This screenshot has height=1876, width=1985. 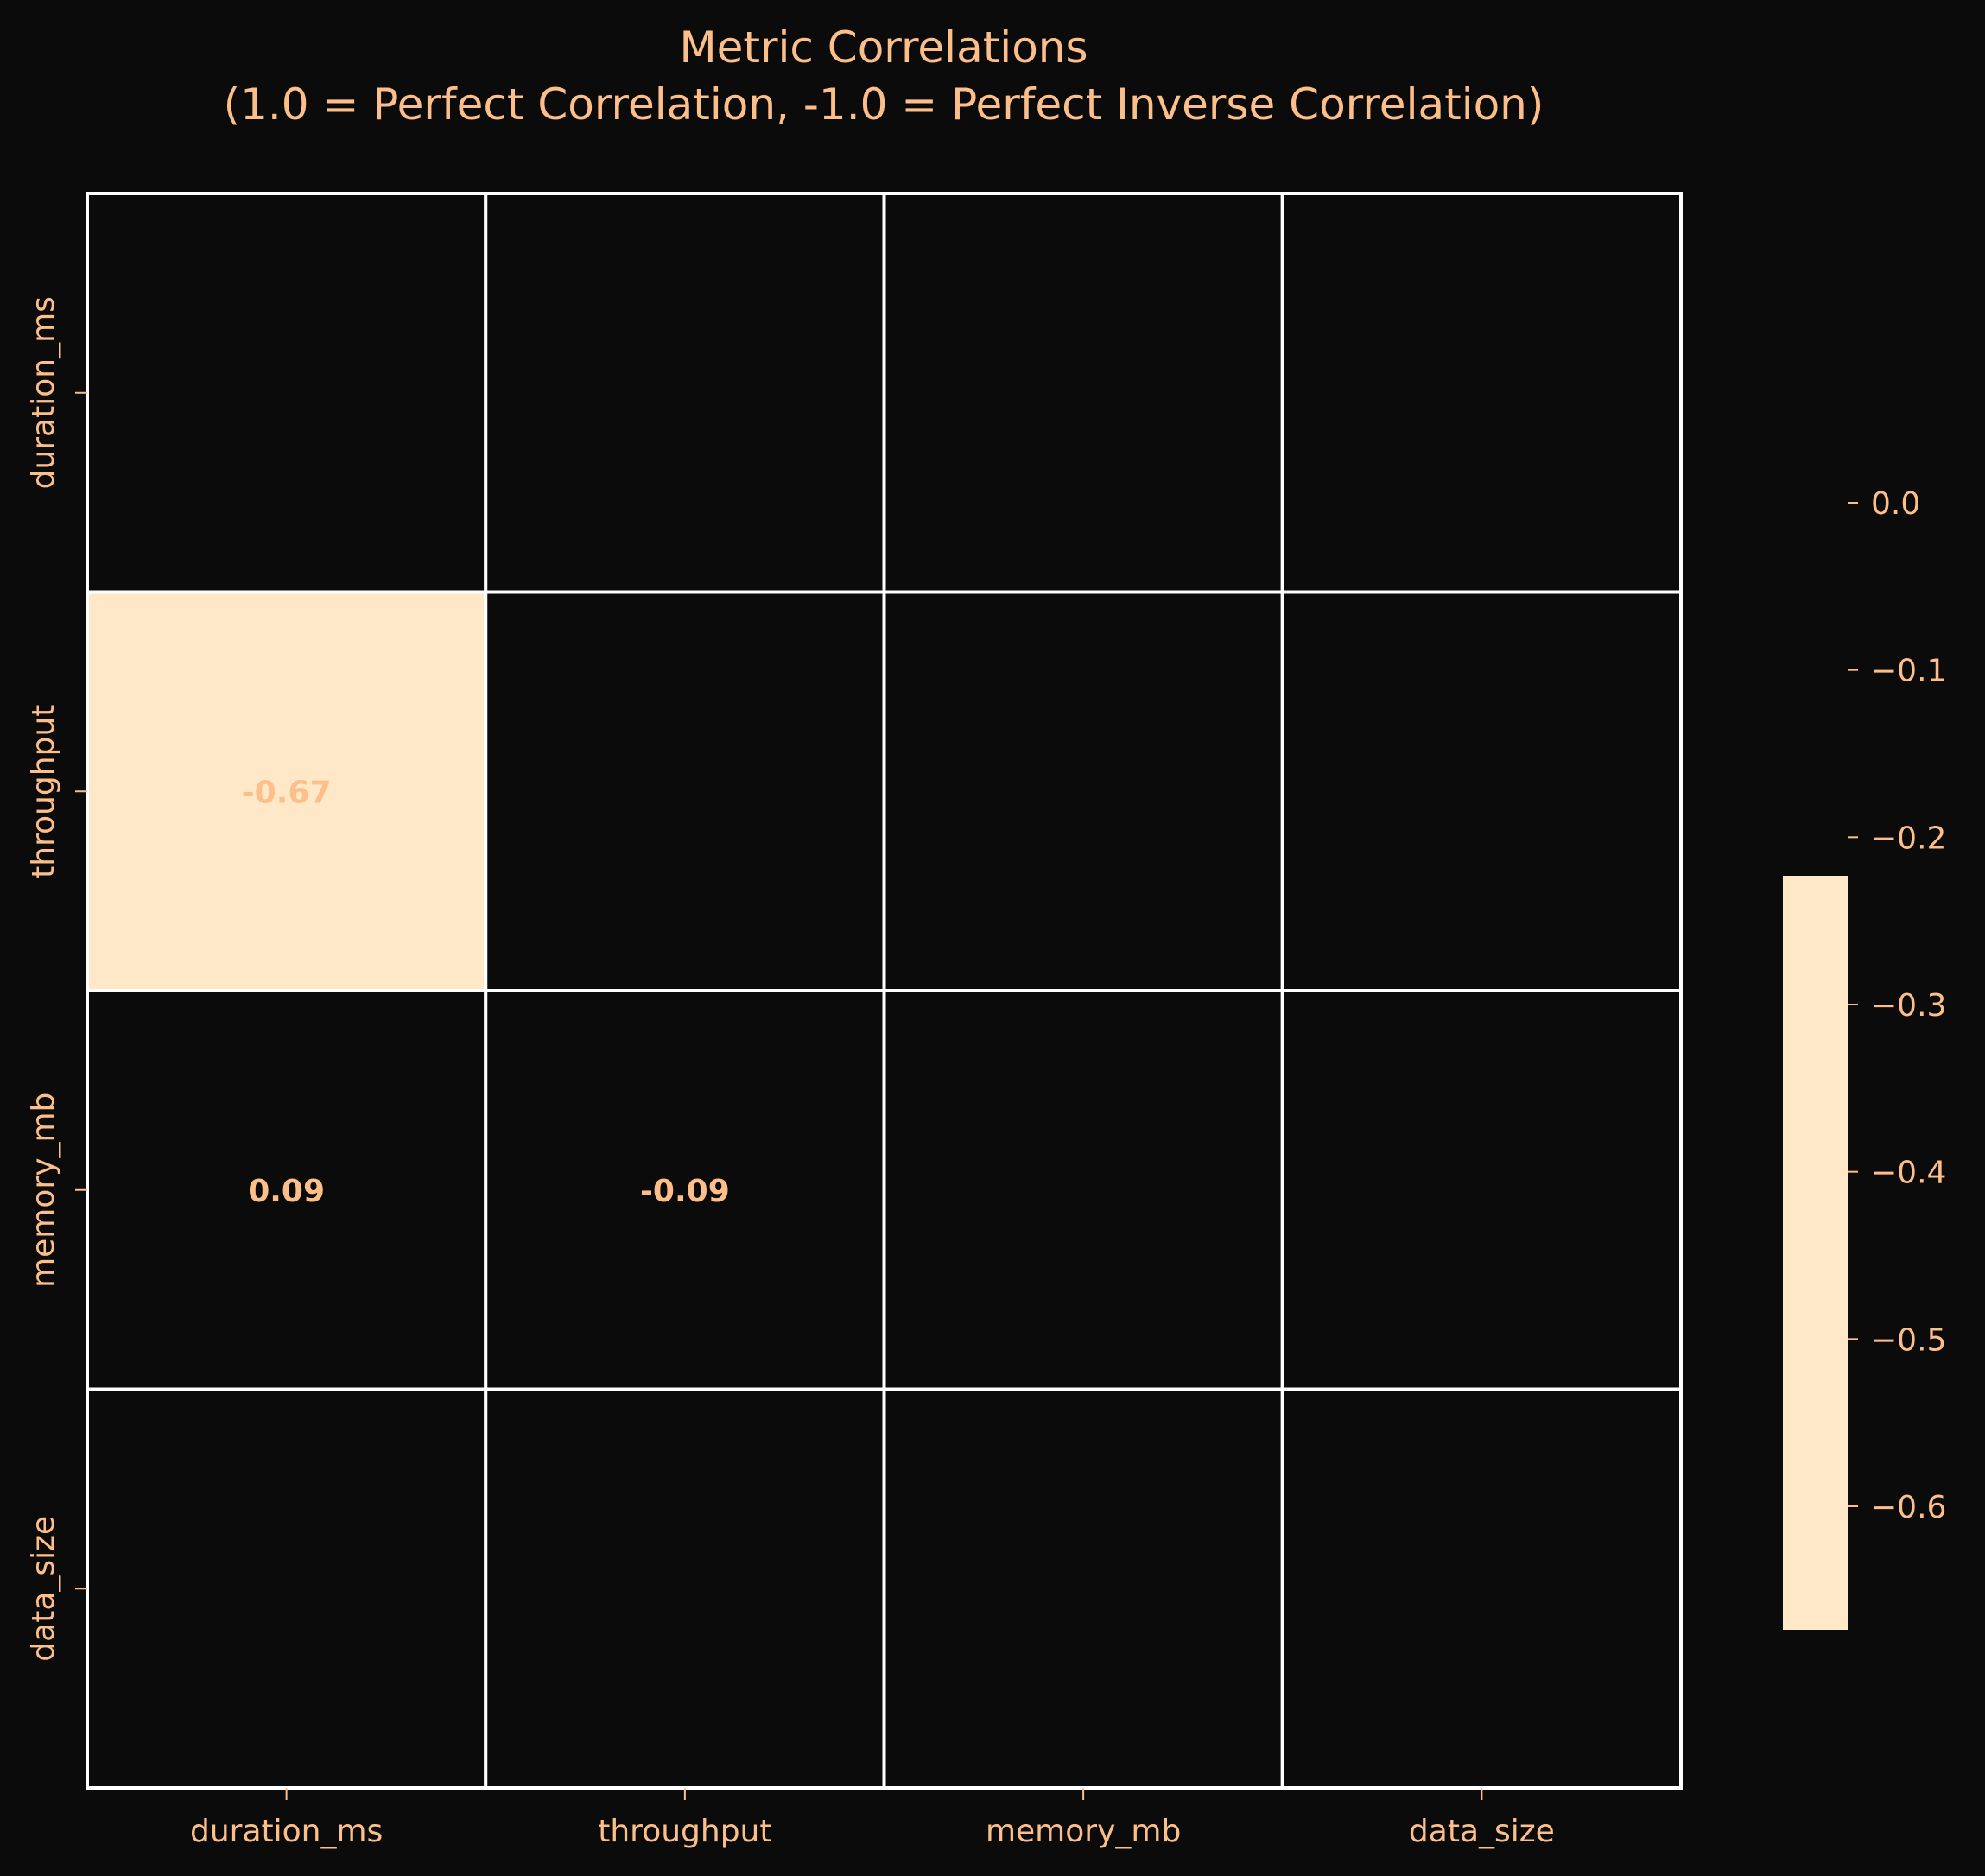 What do you see at coordinates (1908, 1173) in the screenshot?
I see `colorbar-tick-label: −0.4` at bounding box center [1908, 1173].